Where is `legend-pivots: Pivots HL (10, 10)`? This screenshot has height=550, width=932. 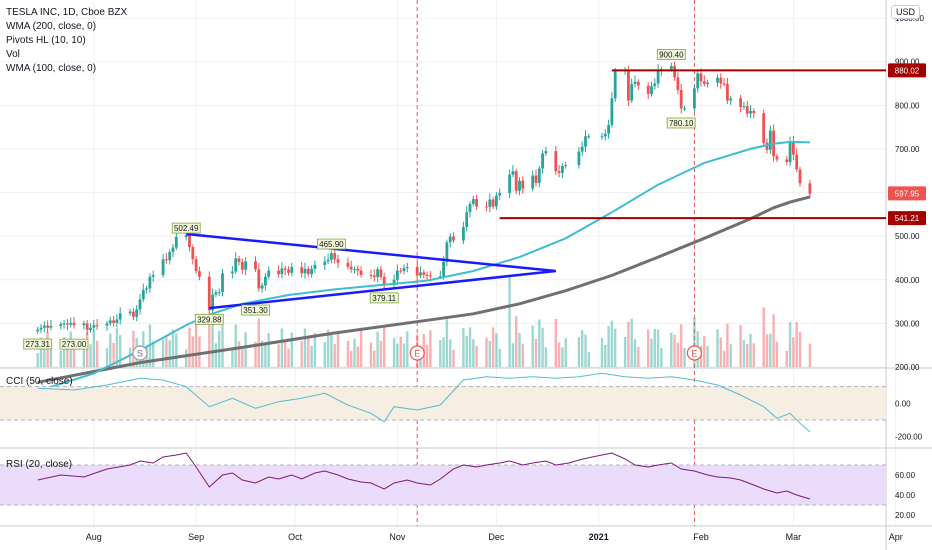 legend-pivots: Pivots HL (10, 10) is located at coordinates (46, 40).